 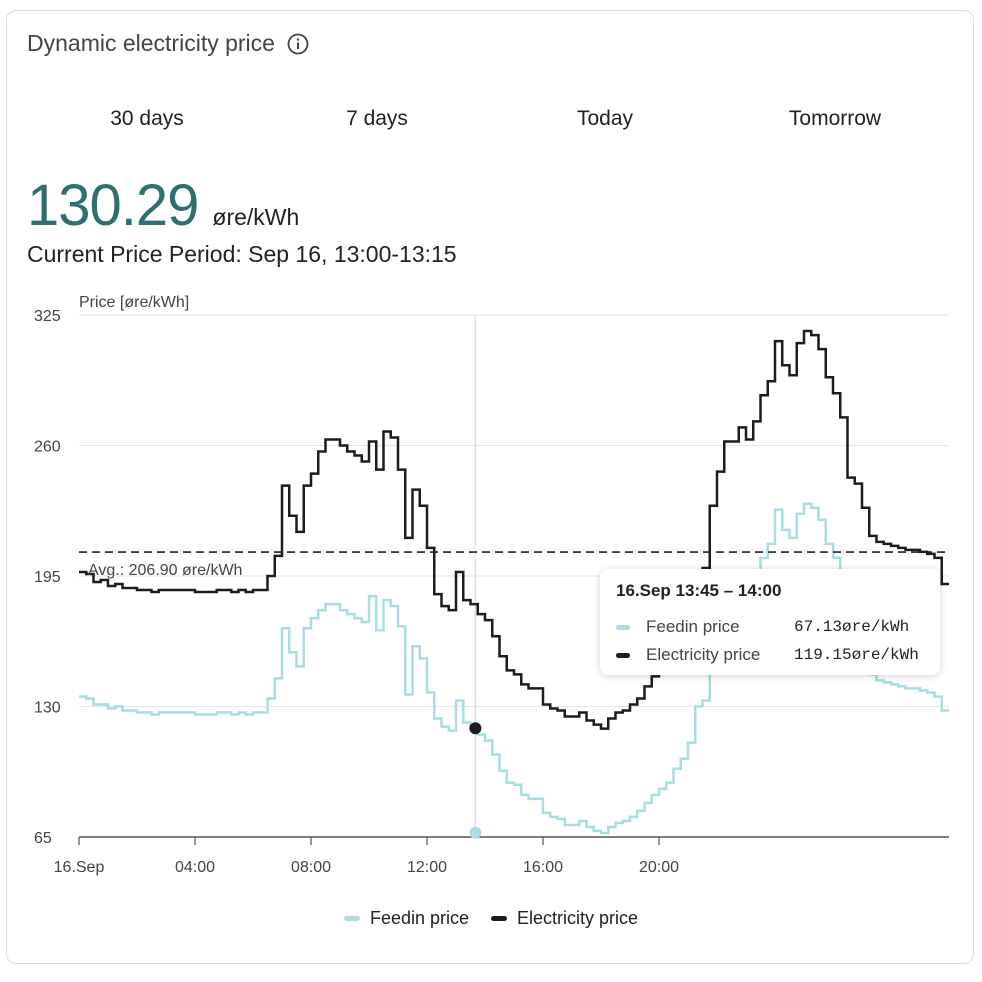 I want to click on x-tick-label: 16.Sep, so click(x=79, y=867).